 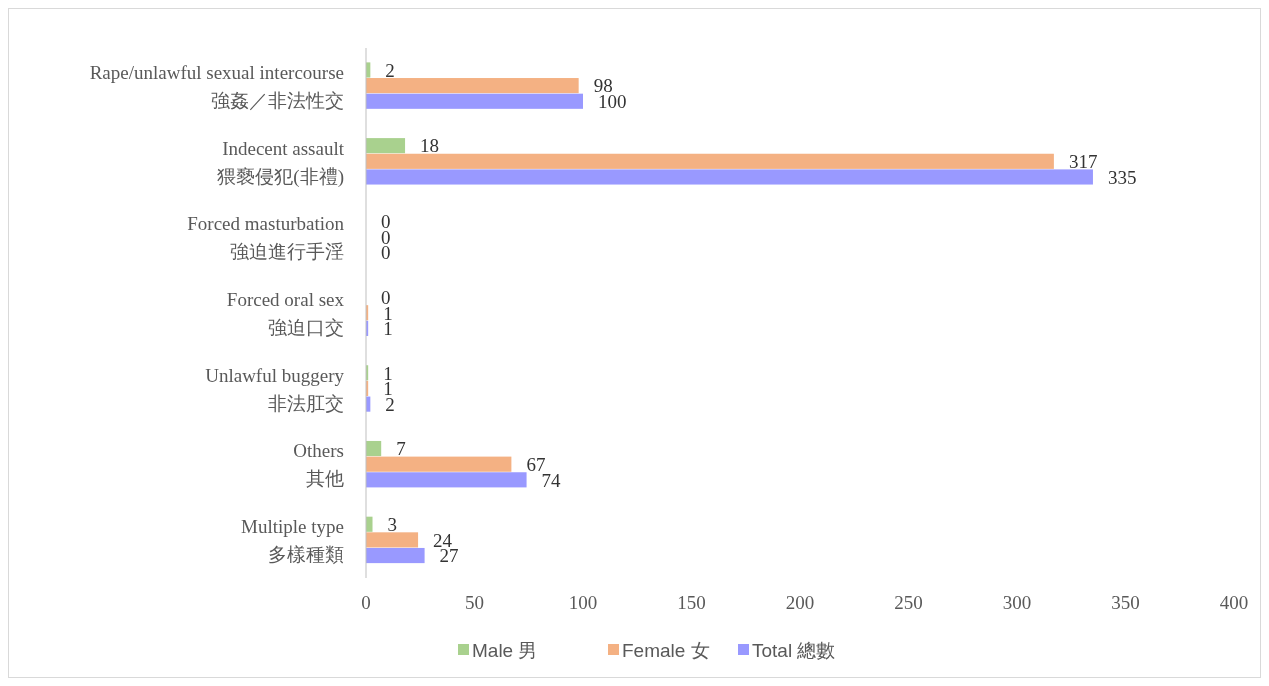 I want to click on y-tick-label: Others 其他, so click(x=318, y=464).